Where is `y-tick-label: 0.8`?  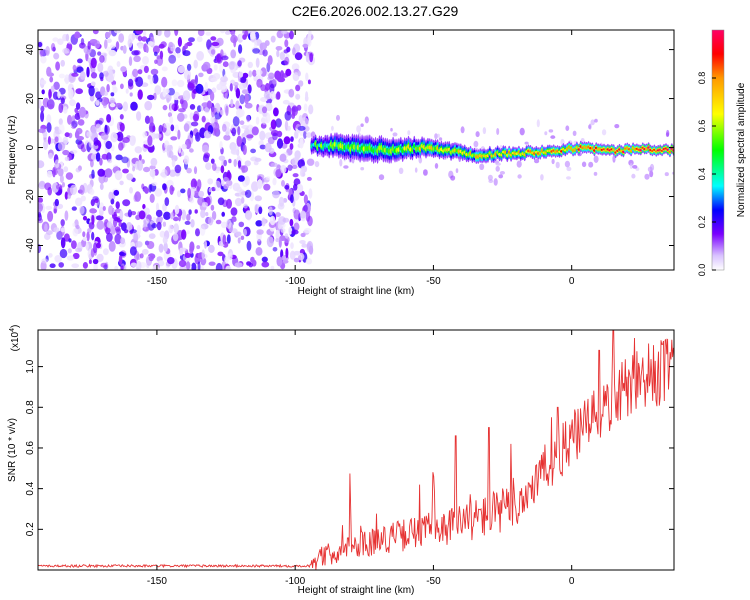
y-tick-label: 0.8 is located at coordinates (30, 407).